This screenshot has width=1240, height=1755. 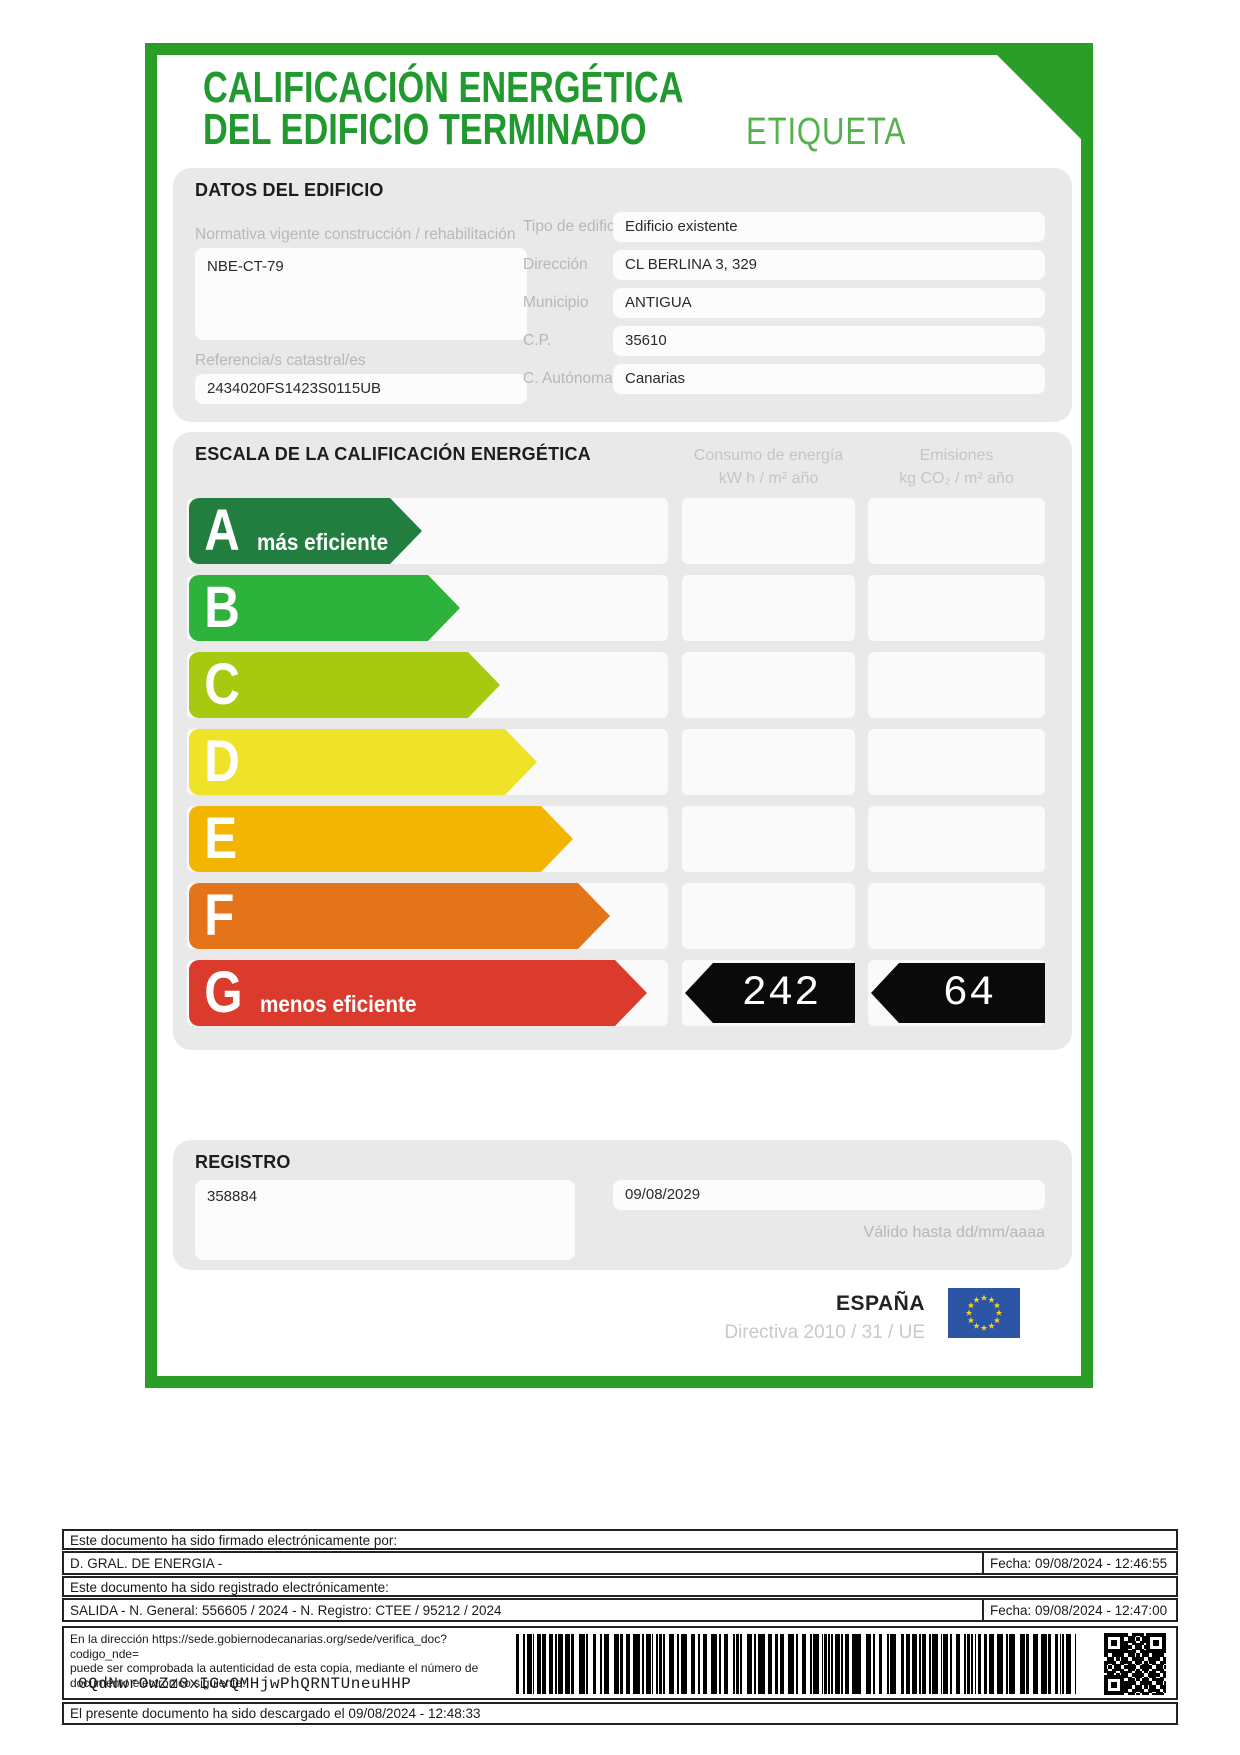 I want to click on scale-row-f: F, so click(x=622, y=916).